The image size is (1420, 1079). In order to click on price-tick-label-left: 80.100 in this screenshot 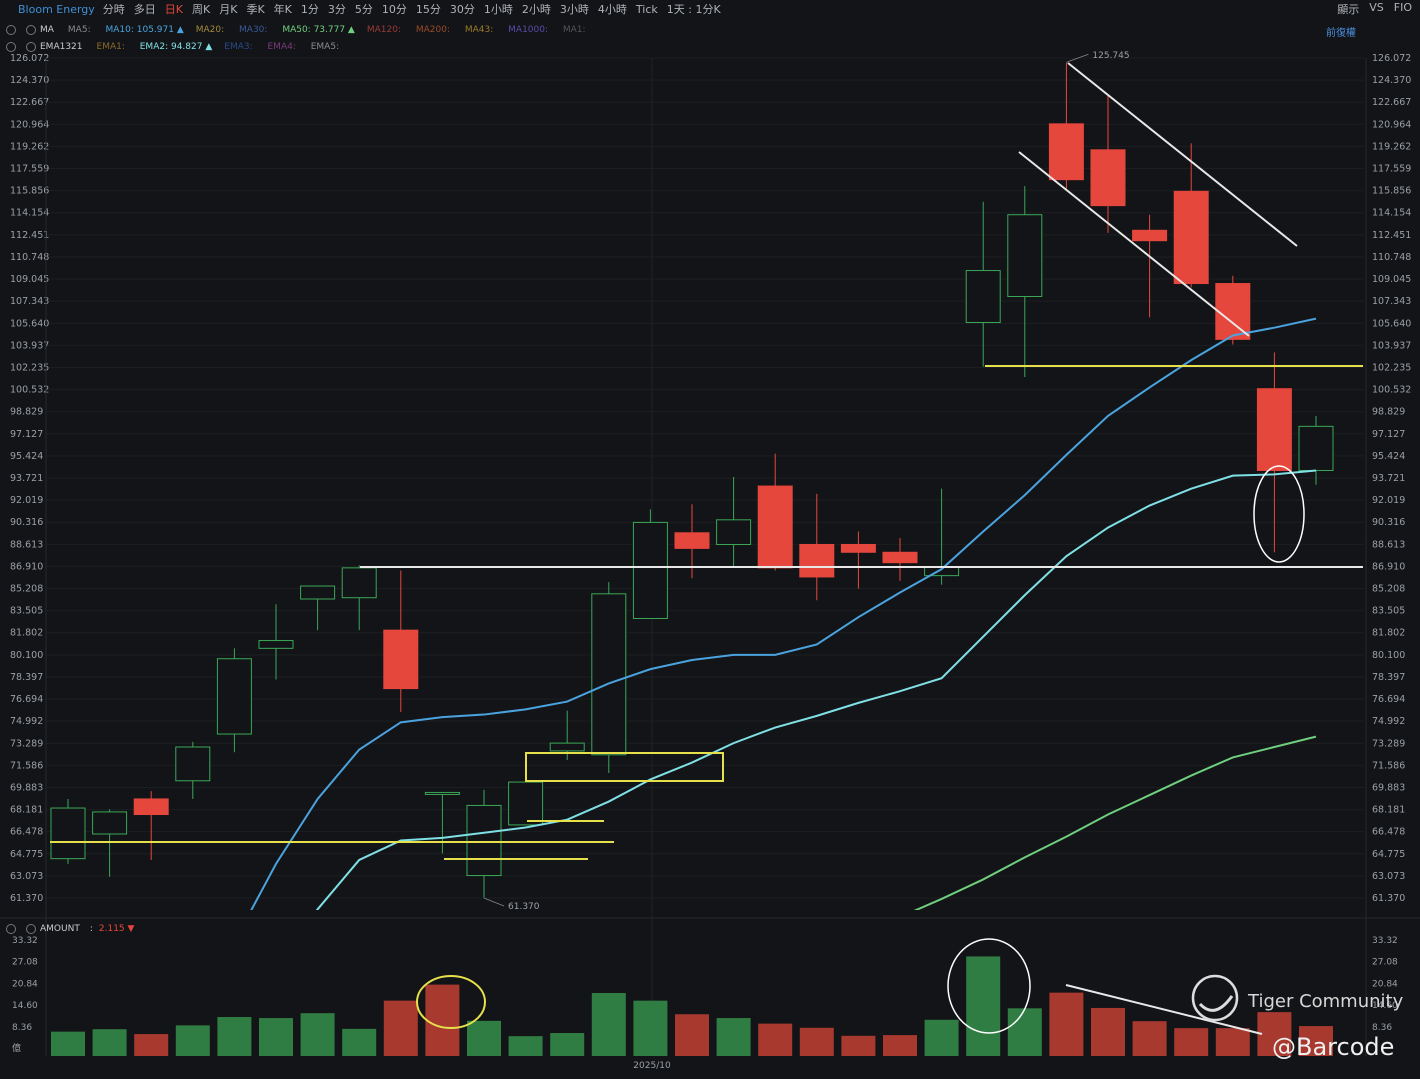, I will do `click(26, 655)`.